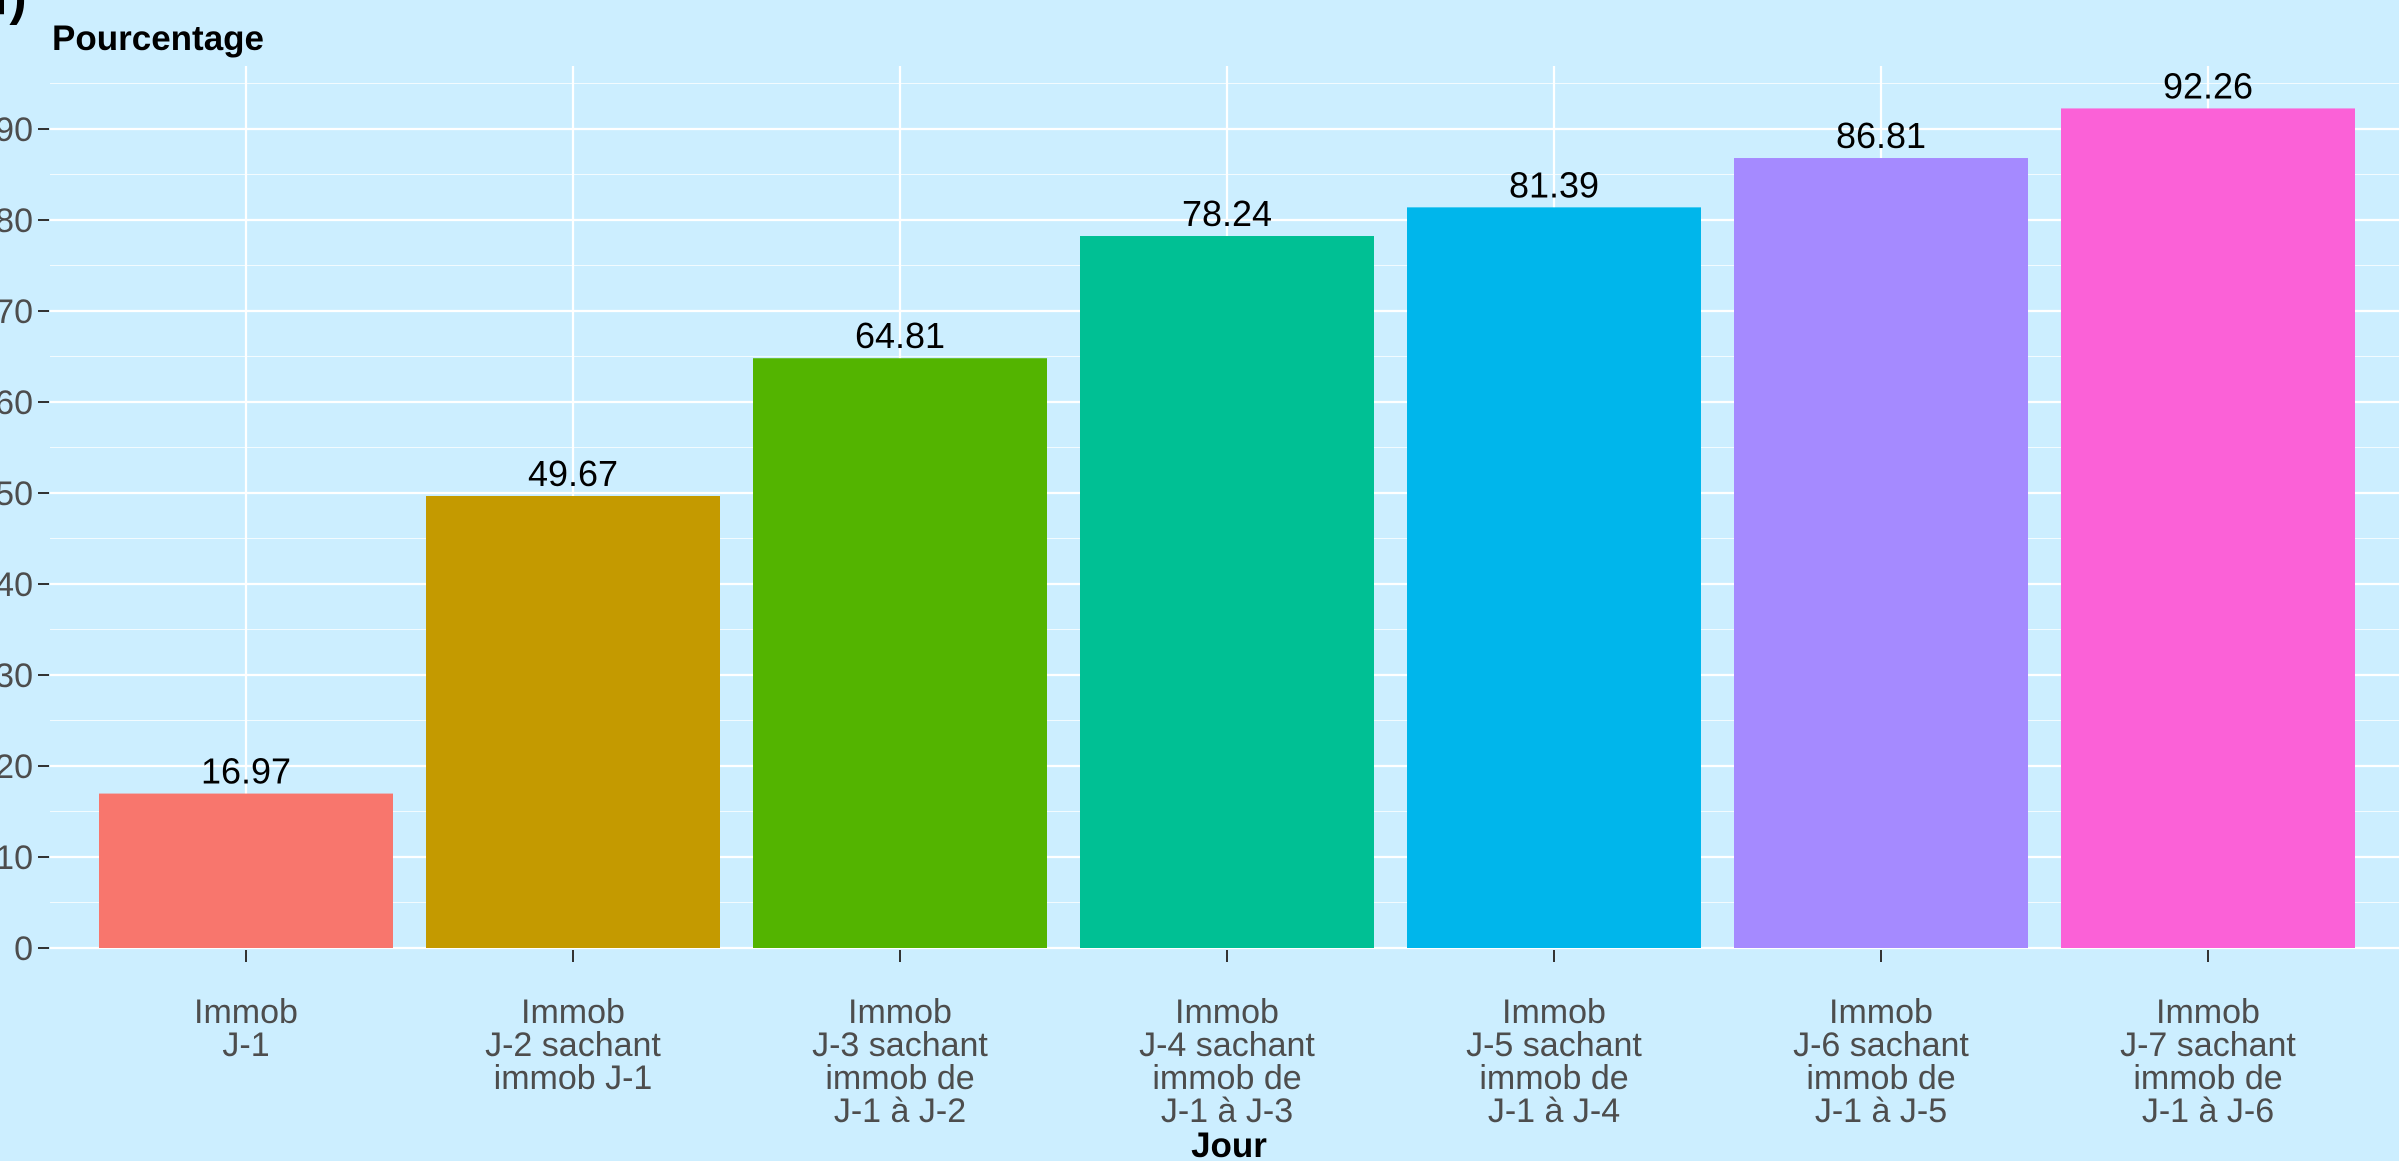 The image size is (2399, 1161). Describe the element at coordinates (16, 221) in the screenshot. I see `y-tick-label: 80` at that location.